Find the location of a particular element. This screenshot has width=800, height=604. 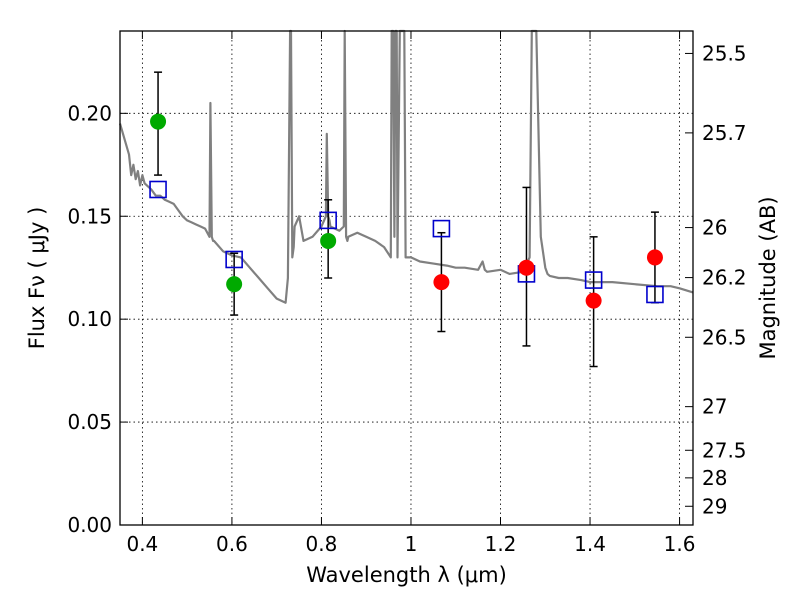

y-tick-label: 0.15 is located at coordinates (89, 216).